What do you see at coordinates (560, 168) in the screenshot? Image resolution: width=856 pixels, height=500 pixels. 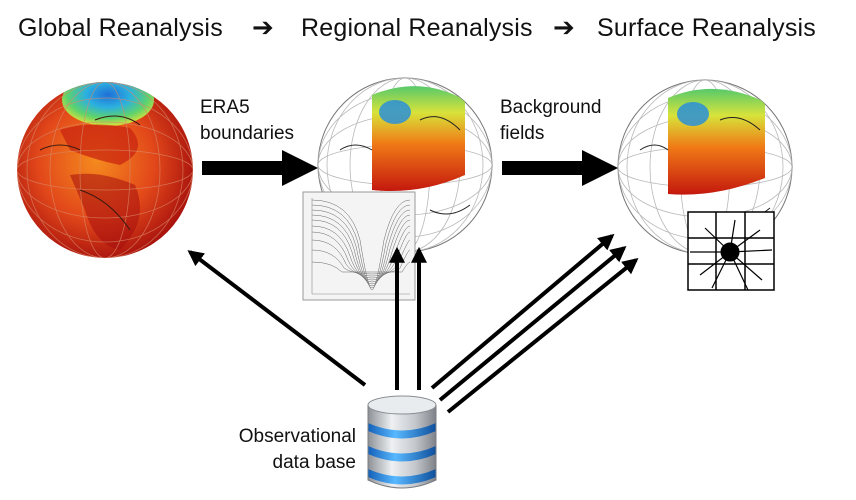 I see `background-fields-arrow` at bounding box center [560, 168].